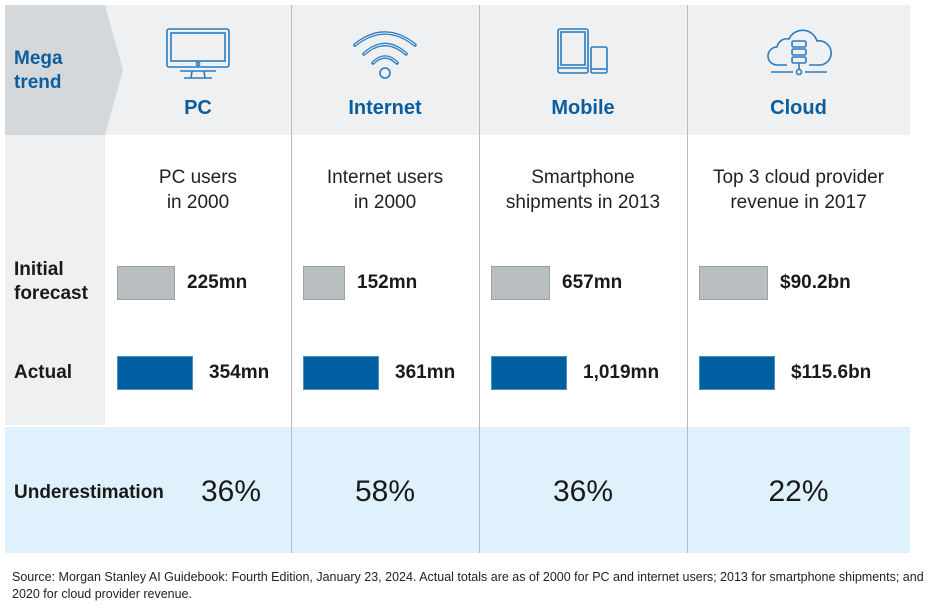 Image resolution: width=942 pixels, height=606 pixels. What do you see at coordinates (38, 70) in the screenshot?
I see `mega-trend-label: Mega trend` at bounding box center [38, 70].